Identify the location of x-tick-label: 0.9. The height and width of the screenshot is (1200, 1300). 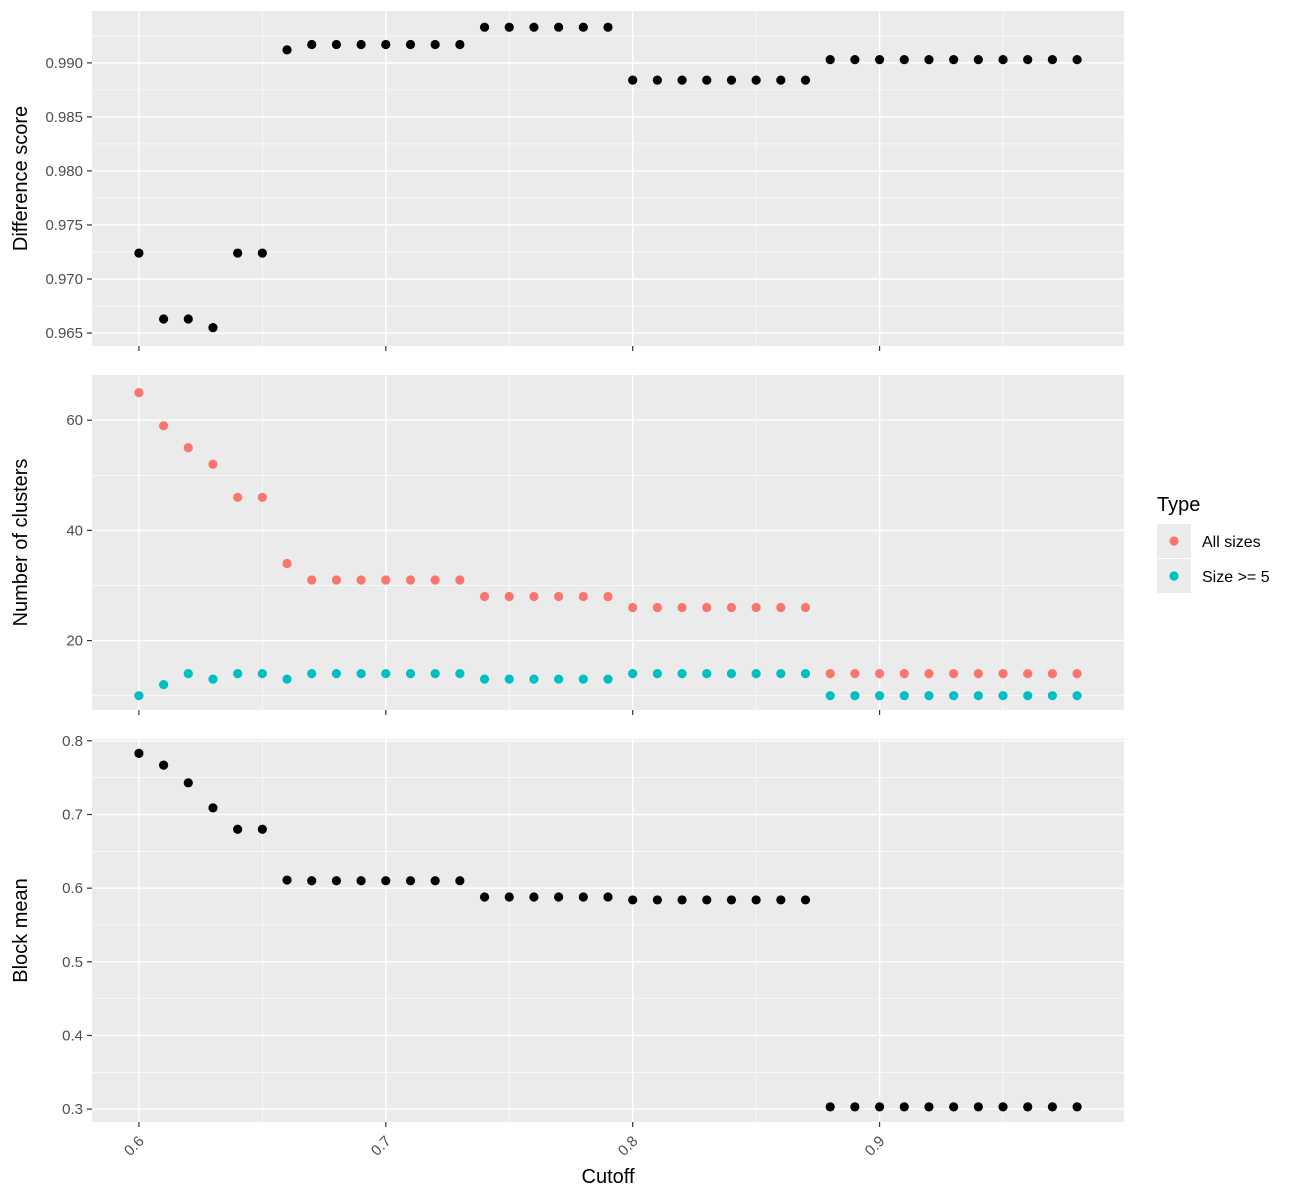
(875, 1146).